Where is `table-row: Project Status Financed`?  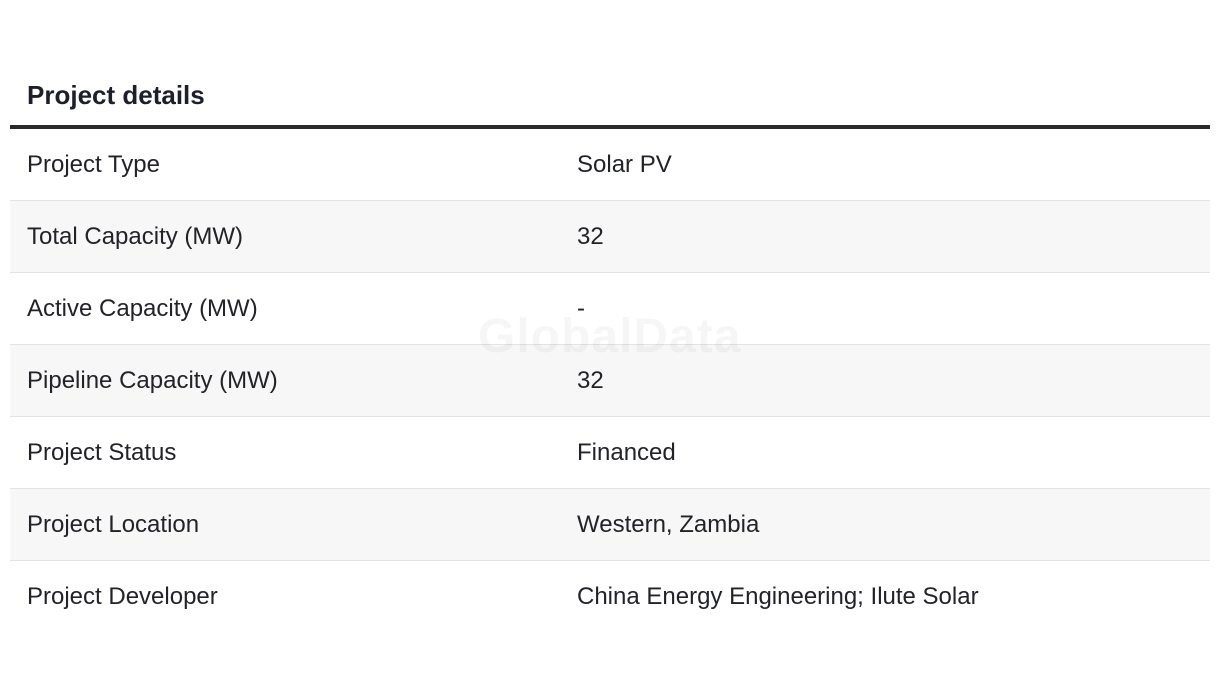
table-row: Project Status Financed is located at coordinates (610, 453).